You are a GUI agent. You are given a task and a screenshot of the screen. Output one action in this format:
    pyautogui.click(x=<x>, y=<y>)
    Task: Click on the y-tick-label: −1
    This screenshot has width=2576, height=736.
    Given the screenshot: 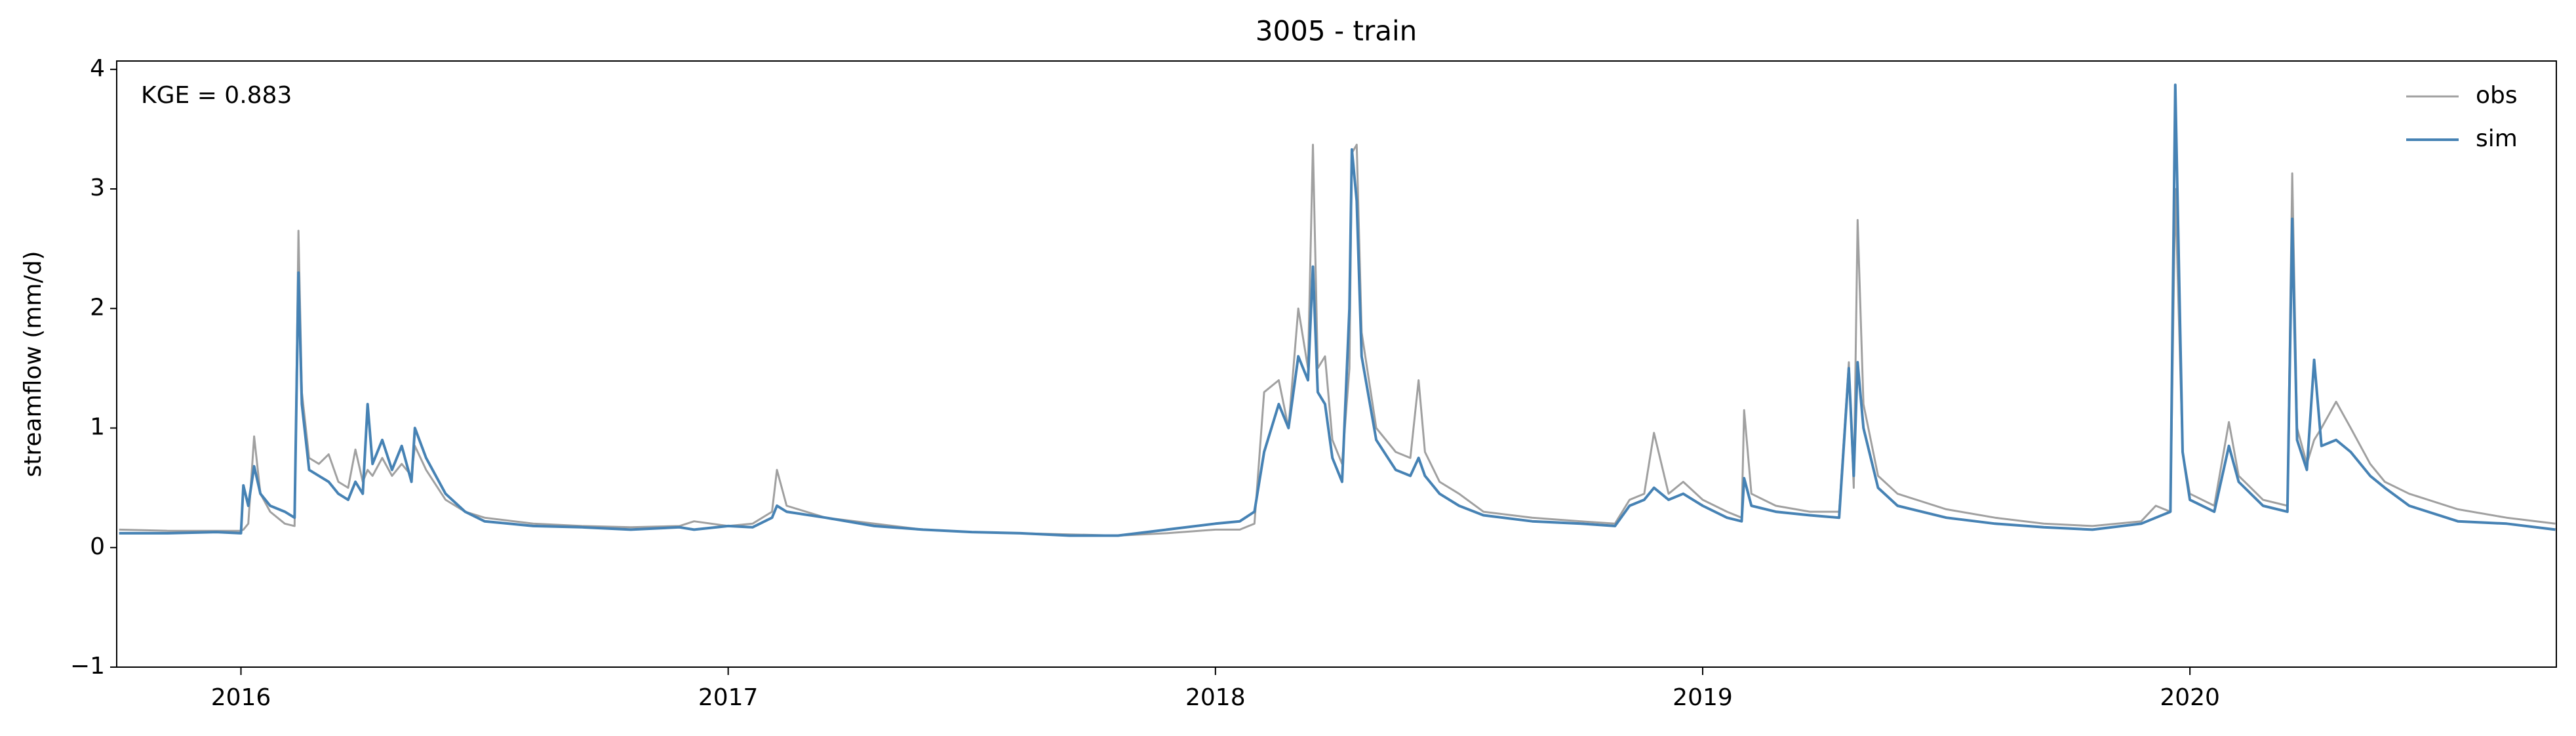 What is the action you would take?
    pyautogui.click(x=87, y=666)
    